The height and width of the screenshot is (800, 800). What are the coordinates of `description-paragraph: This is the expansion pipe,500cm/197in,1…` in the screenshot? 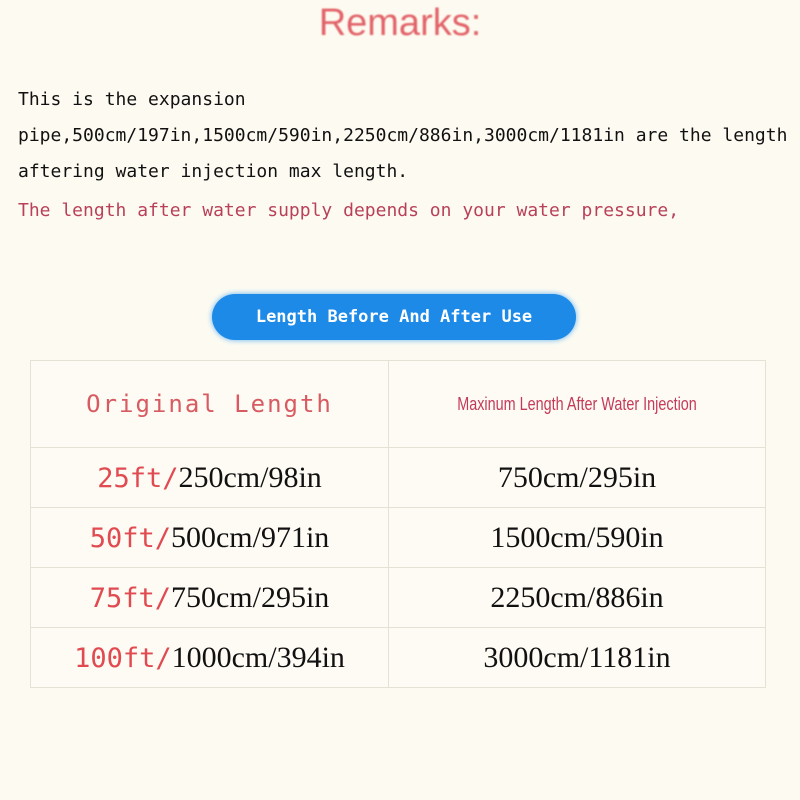 It's located at (403, 135).